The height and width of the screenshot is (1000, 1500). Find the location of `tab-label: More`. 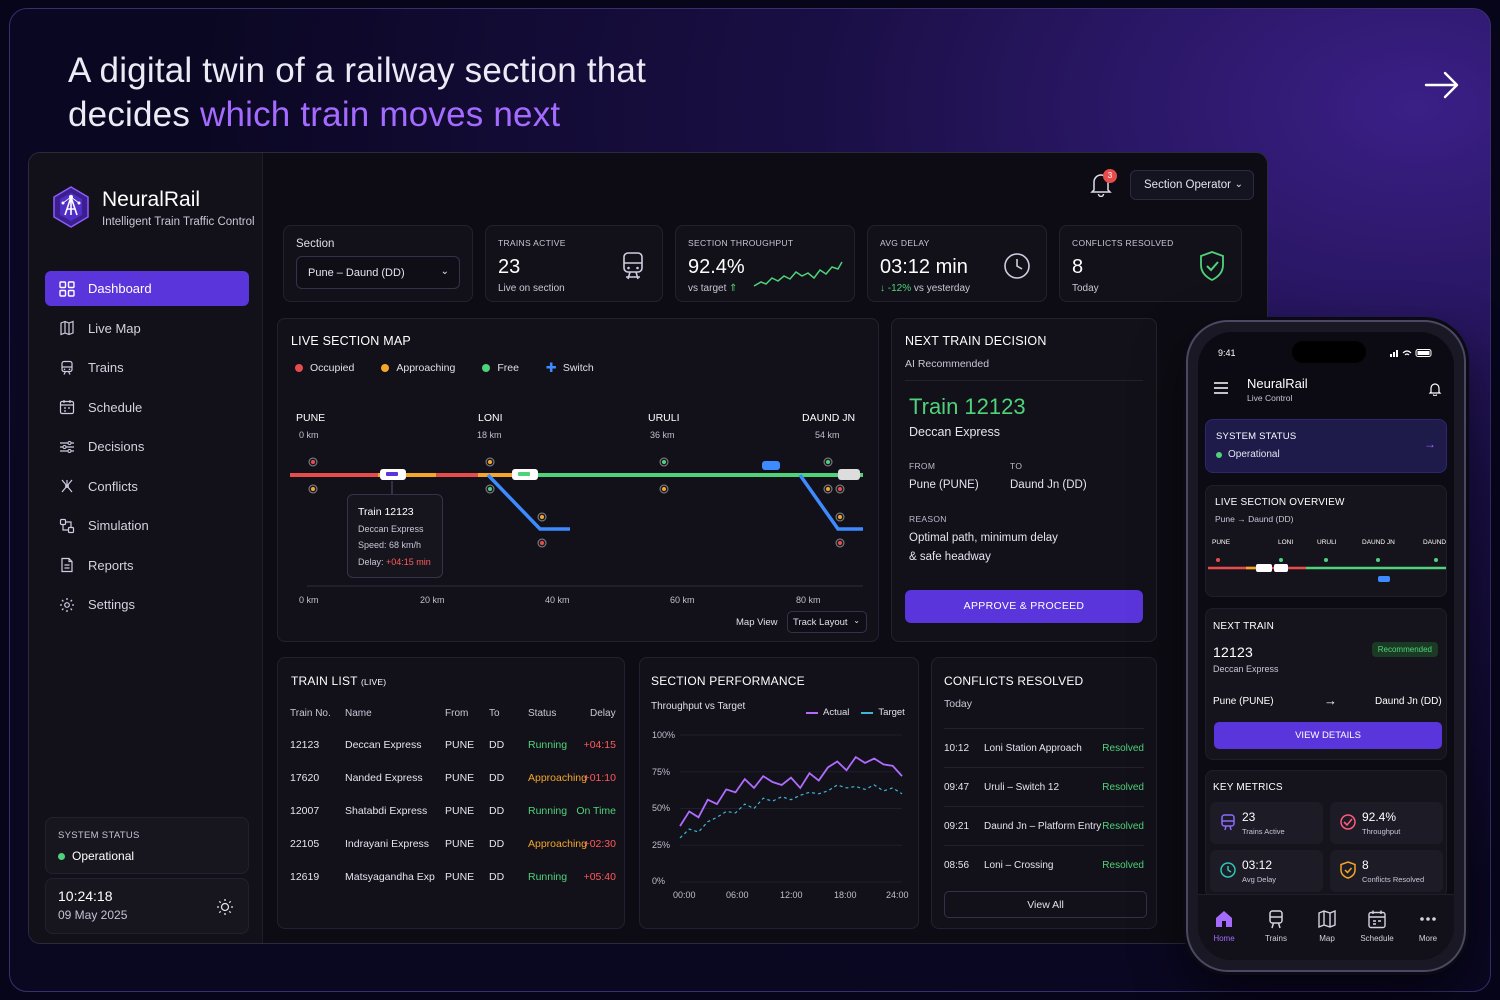

tab-label: More is located at coordinates (1428, 938).